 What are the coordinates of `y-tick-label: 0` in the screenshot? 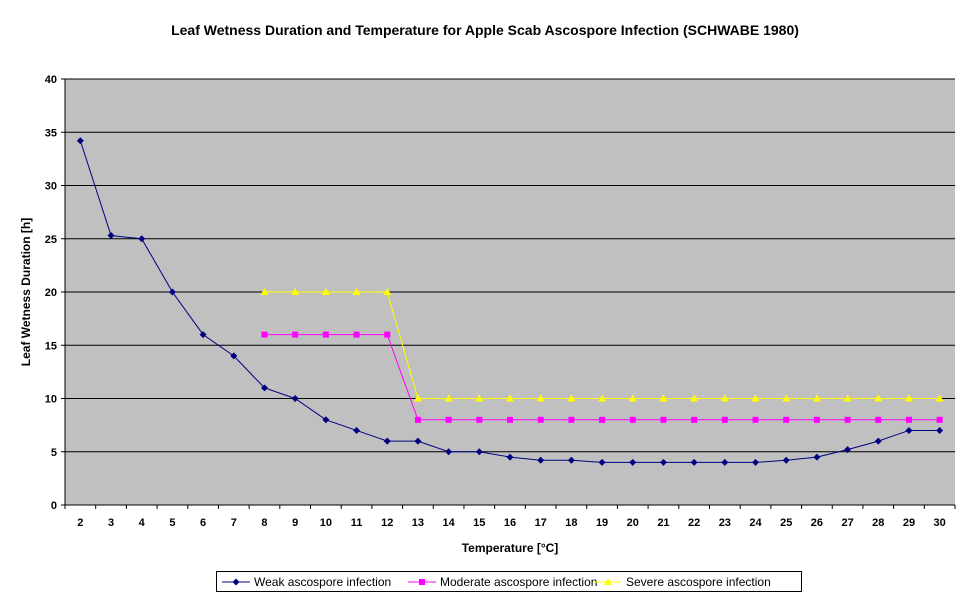 It's located at (54, 506).